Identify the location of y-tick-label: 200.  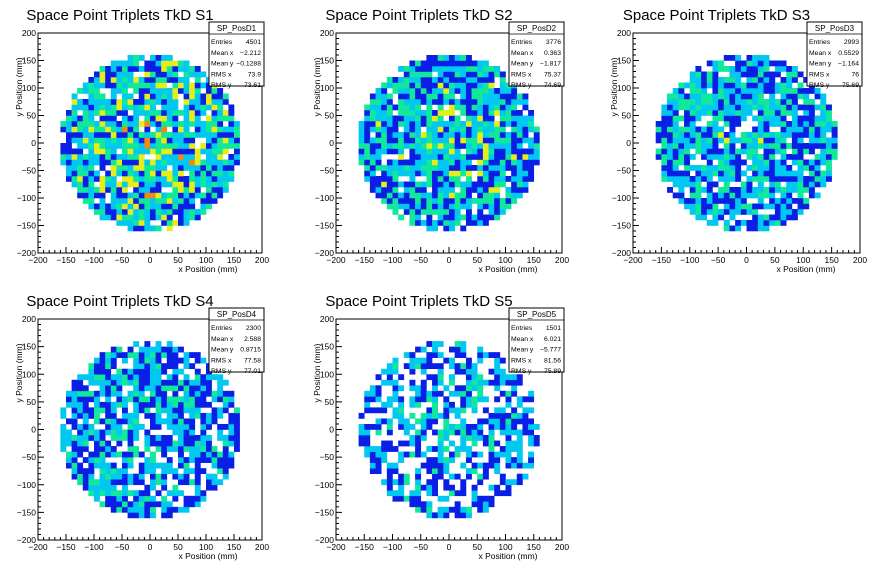
(624, 33).